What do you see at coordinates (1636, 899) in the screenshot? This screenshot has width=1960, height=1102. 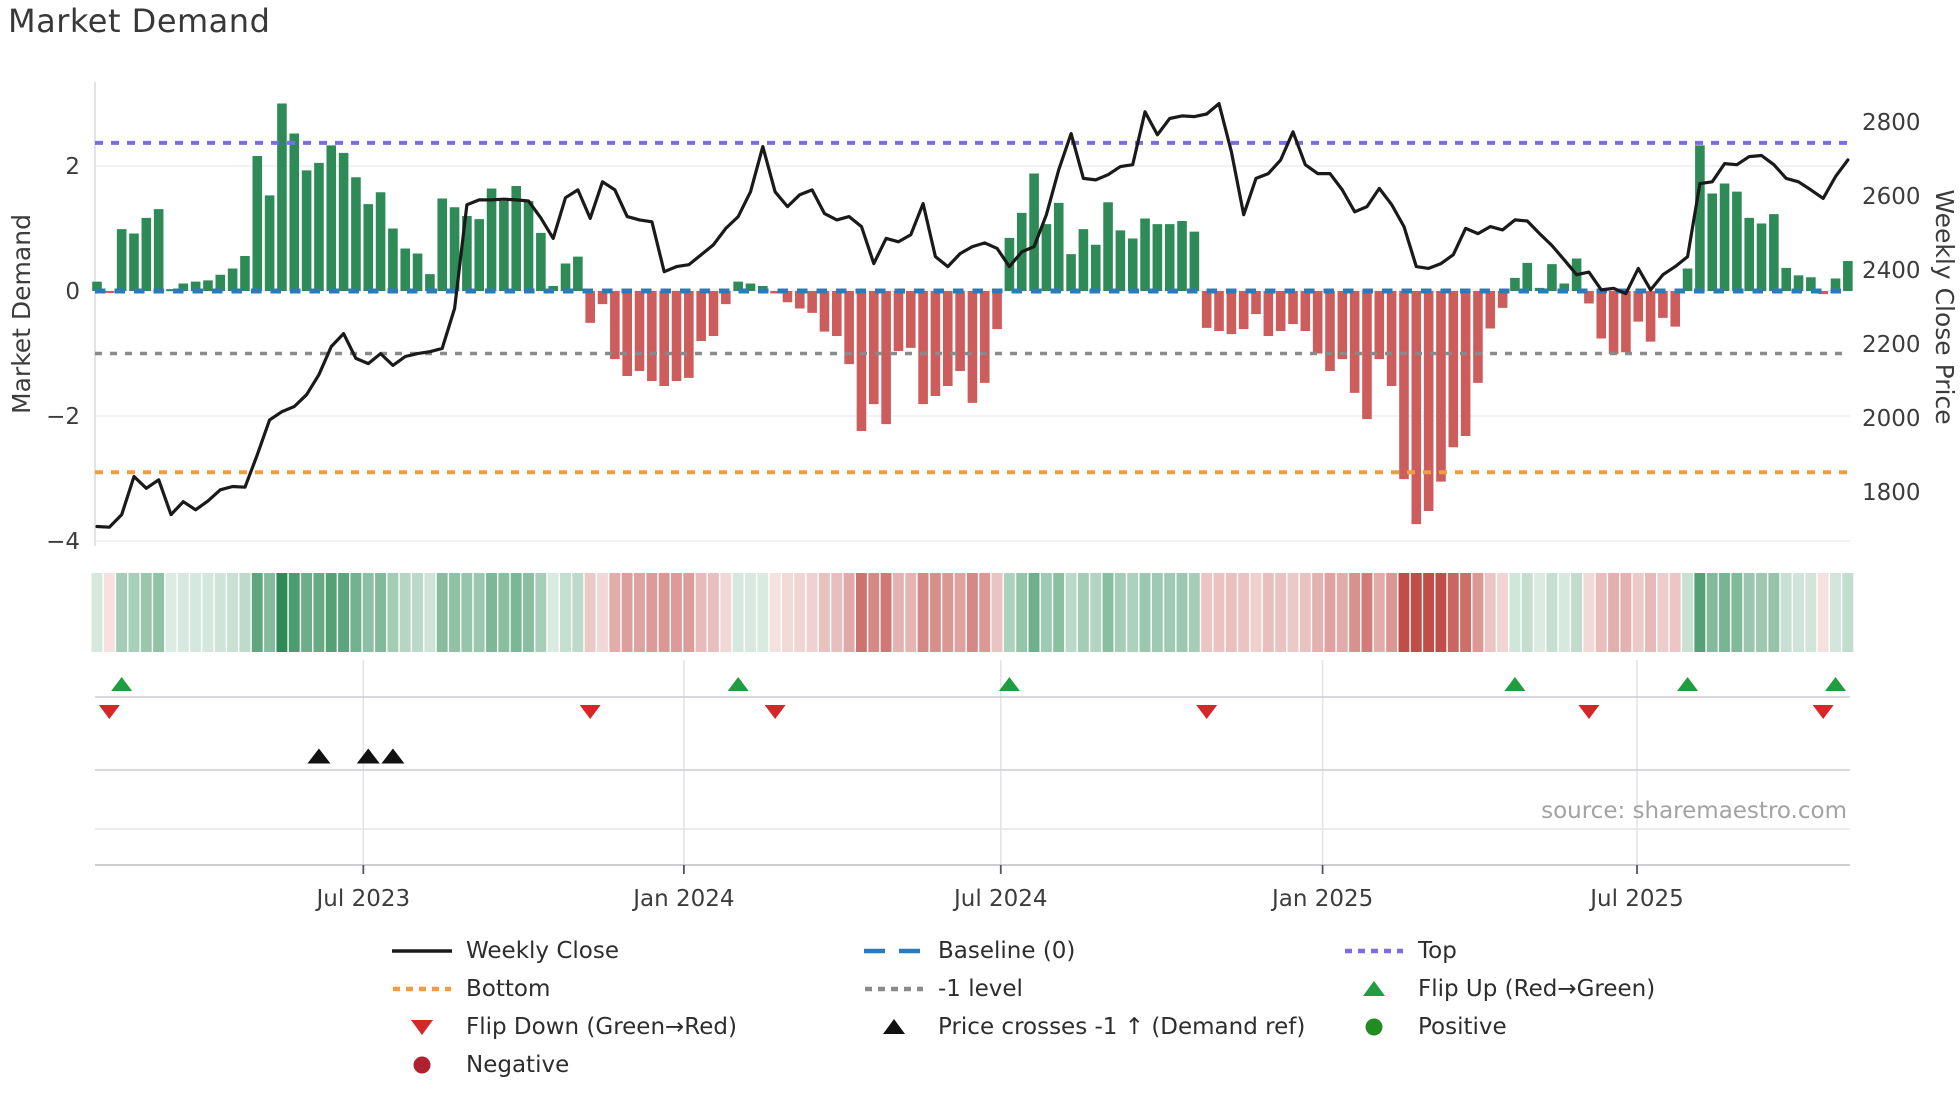 I see `x-axis-tick: Jul 2025` at bounding box center [1636, 899].